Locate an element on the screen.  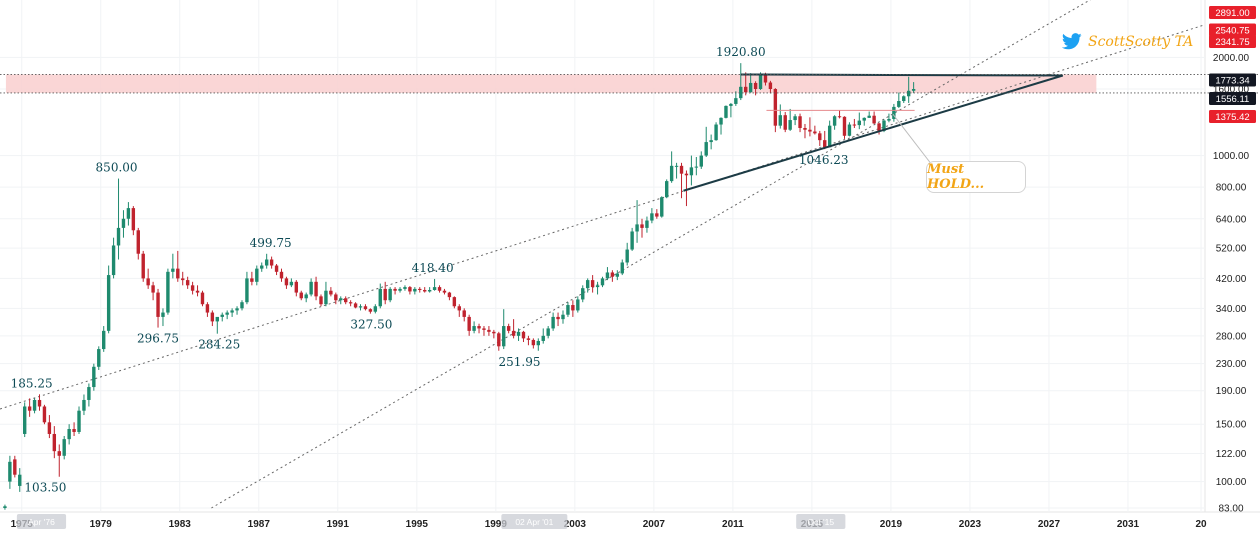
y-tick-label: 1600.00 is located at coordinates (1231, 90).